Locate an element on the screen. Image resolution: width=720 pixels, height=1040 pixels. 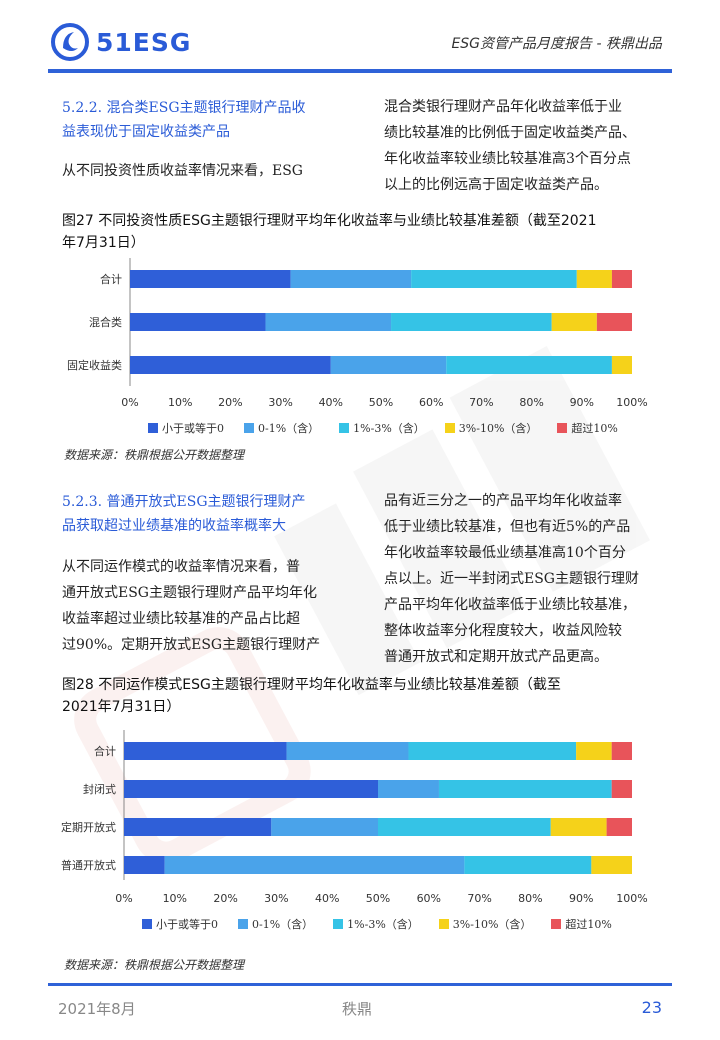
text-line: 普通开放式和定期开放式产品更高。 is located at coordinates (496, 657).